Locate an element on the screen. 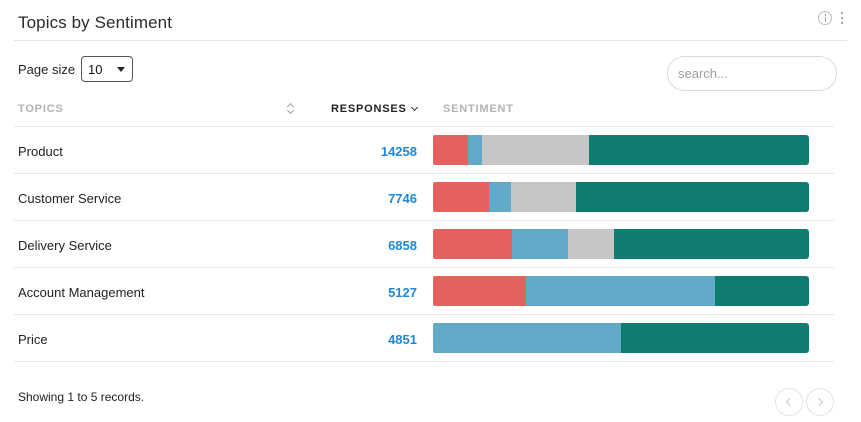 The image size is (861, 422). search-input is located at coordinates (752, 73).